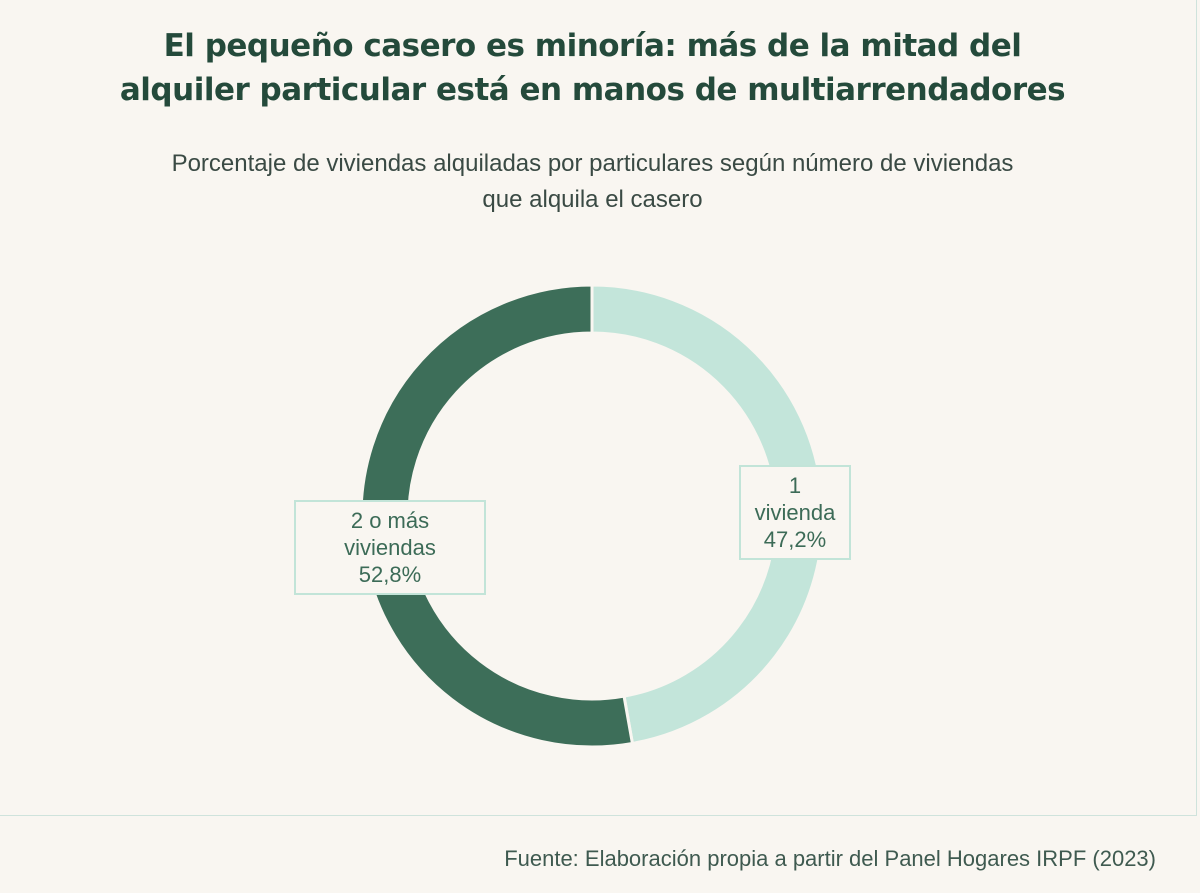 The image size is (1200, 893). What do you see at coordinates (795, 499) in the screenshot?
I see `slice-label-text: 1 vivienda` at bounding box center [795, 499].